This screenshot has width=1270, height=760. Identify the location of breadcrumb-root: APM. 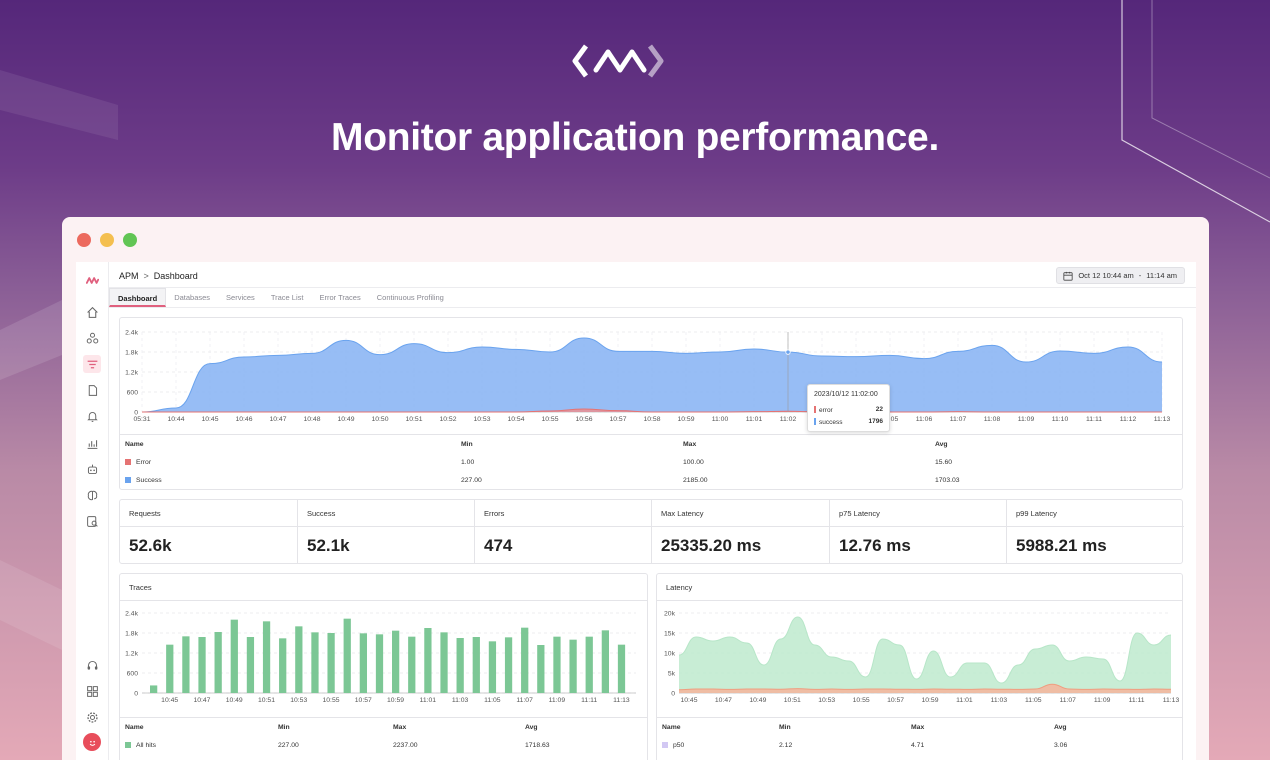
(129, 276).